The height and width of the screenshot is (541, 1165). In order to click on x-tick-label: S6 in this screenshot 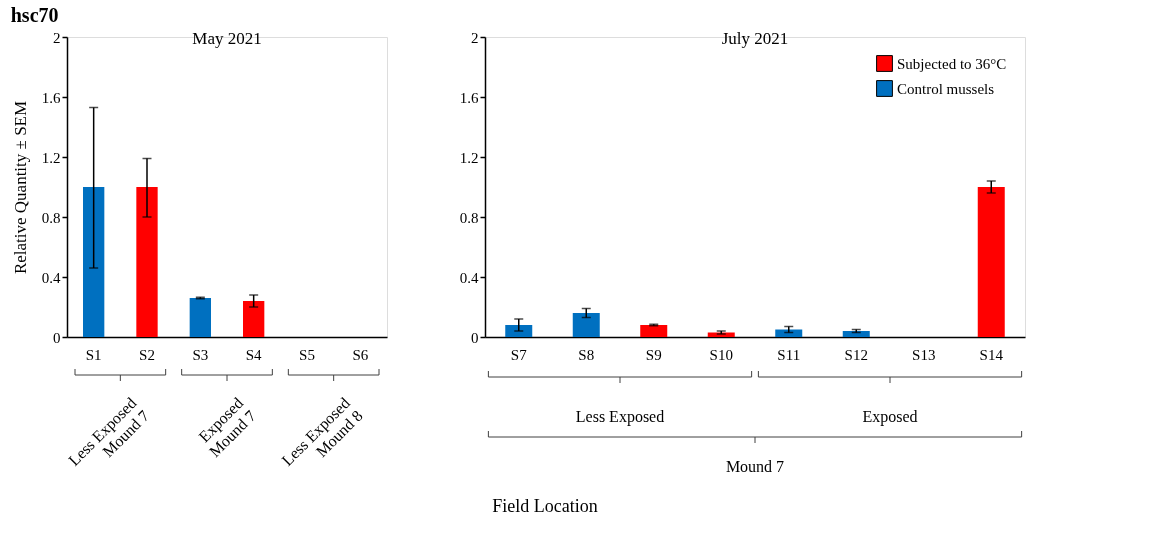, I will do `click(360, 354)`.